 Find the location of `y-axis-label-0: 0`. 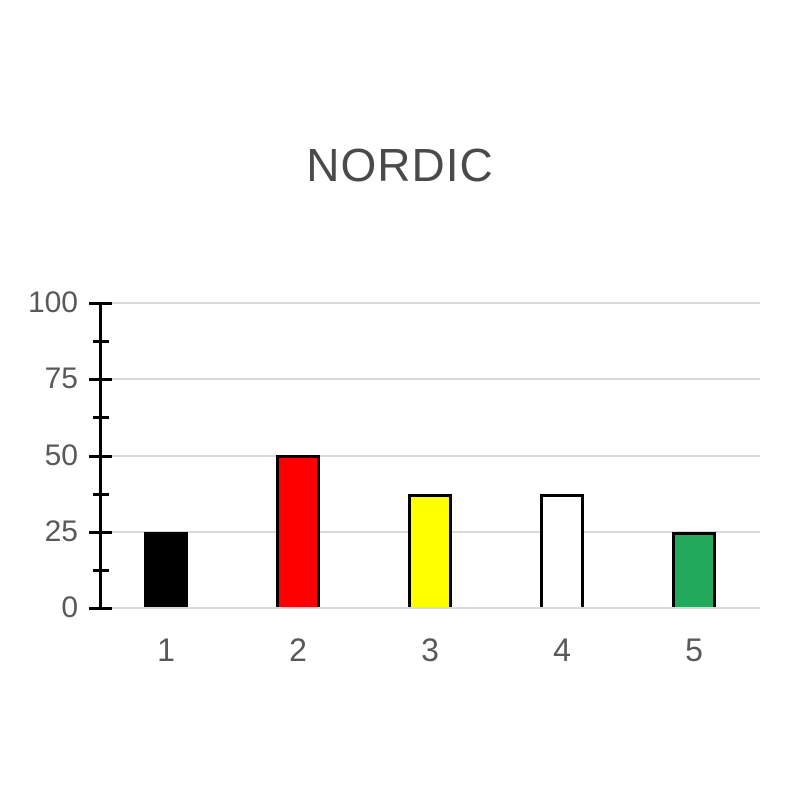

y-axis-label-0: 0 is located at coordinates (69, 607).